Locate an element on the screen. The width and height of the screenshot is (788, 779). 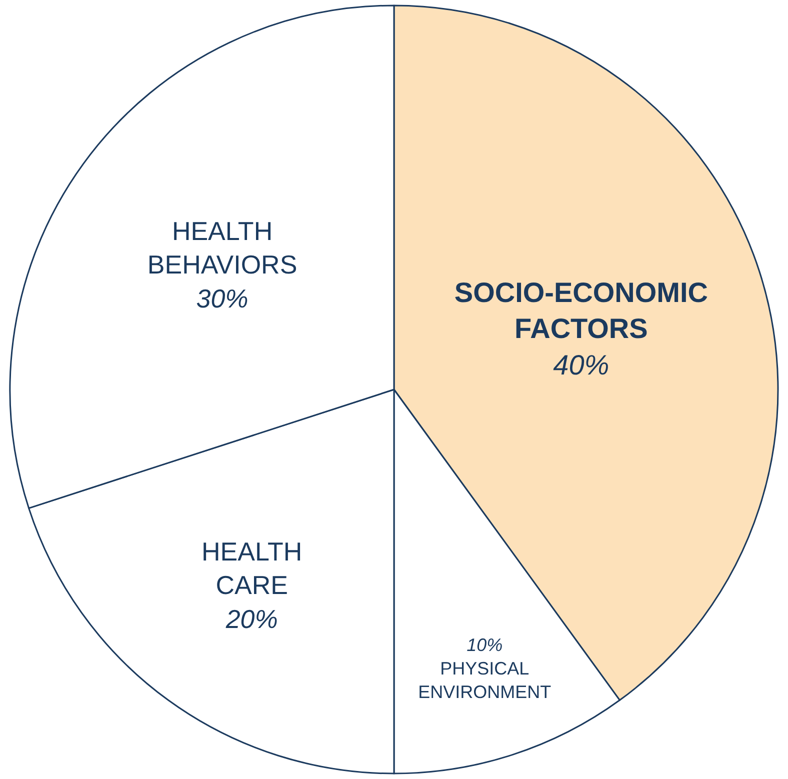
slice-label: PHYSICAL ENVIRONMENT is located at coordinates (485, 680).